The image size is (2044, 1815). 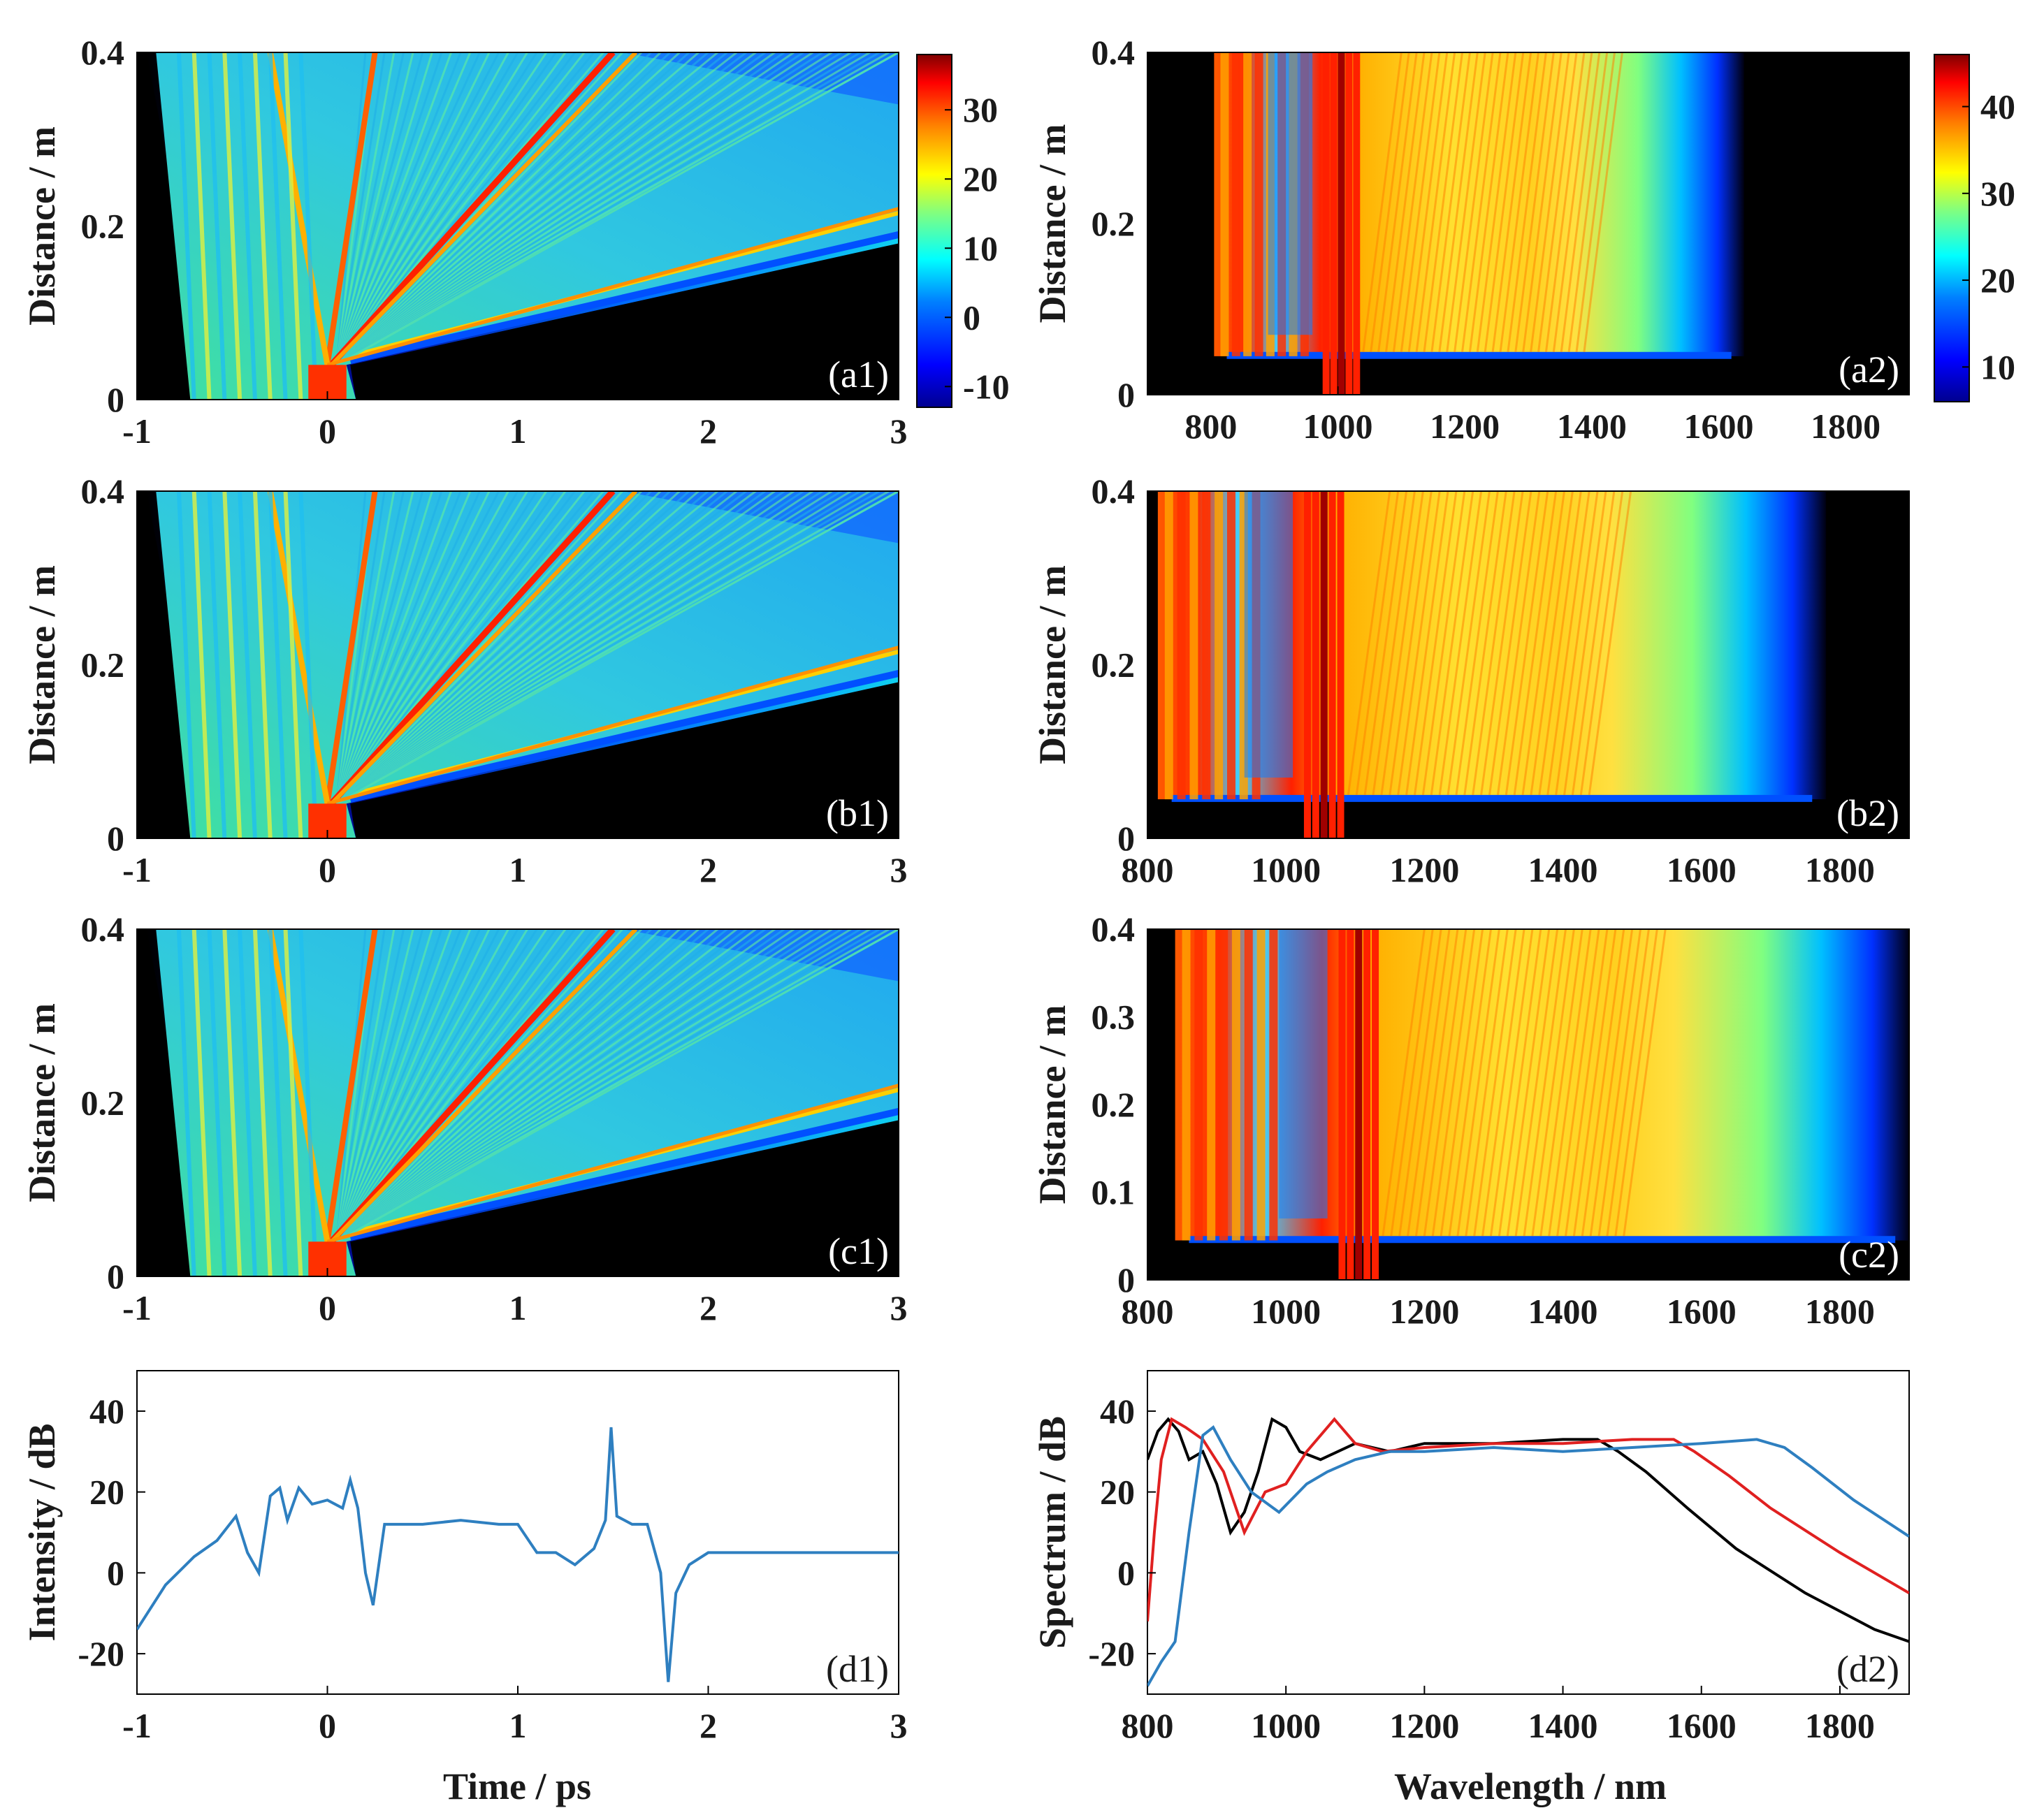 What do you see at coordinates (1114, 1017) in the screenshot?
I see `y-tick-label: 0.3` at bounding box center [1114, 1017].